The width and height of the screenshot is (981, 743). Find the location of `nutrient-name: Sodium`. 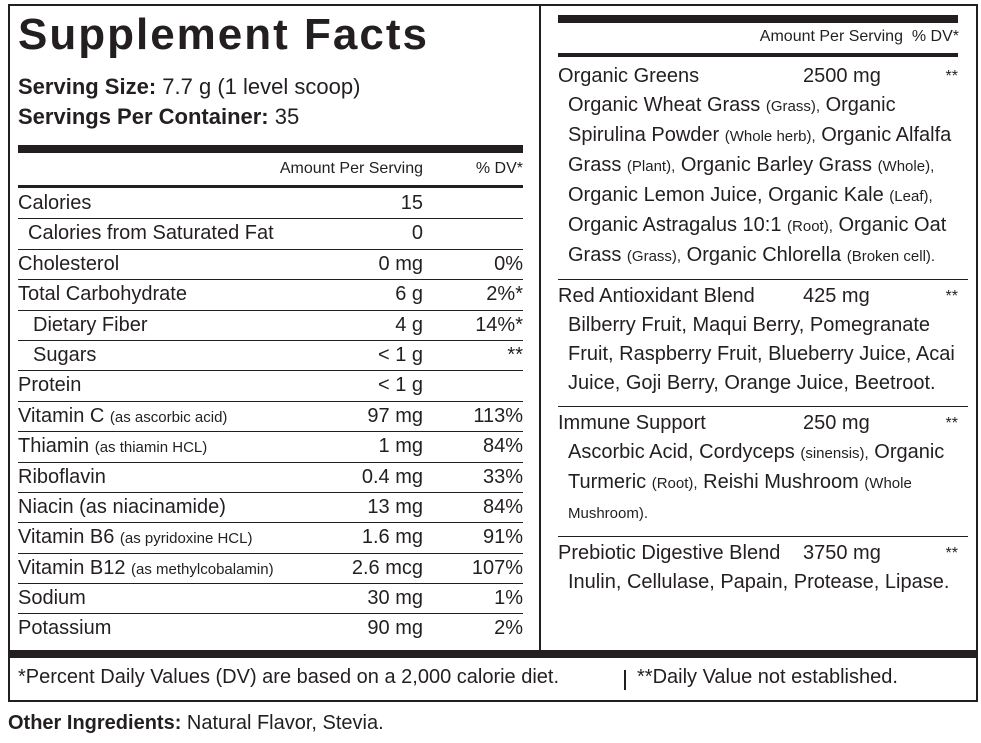

nutrient-name: Sodium is located at coordinates (52, 598).